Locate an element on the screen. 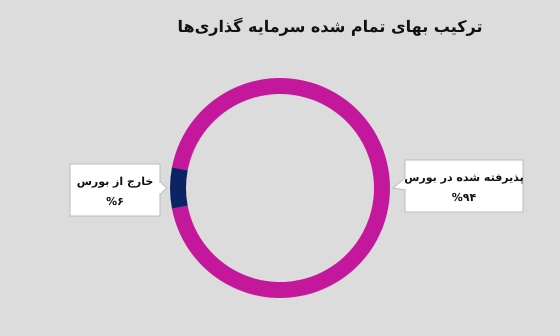 This screenshot has height=336, width=560. data-label: %۶ is located at coordinates (115, 201).